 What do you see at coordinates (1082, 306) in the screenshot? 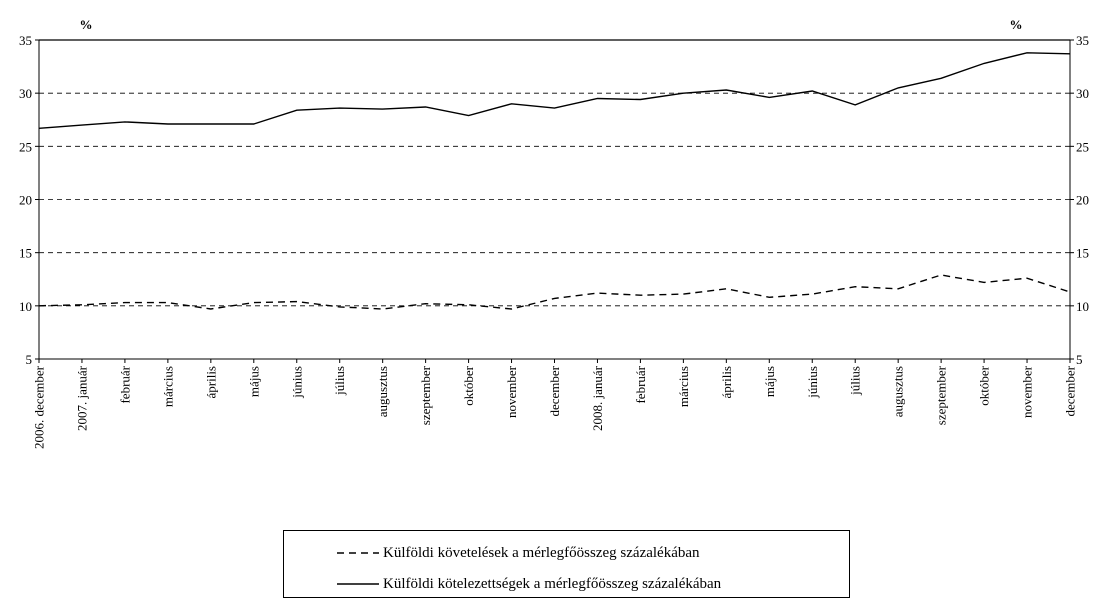
I see `y-tick-label-right: 10` at bounding box center [1082, 306].